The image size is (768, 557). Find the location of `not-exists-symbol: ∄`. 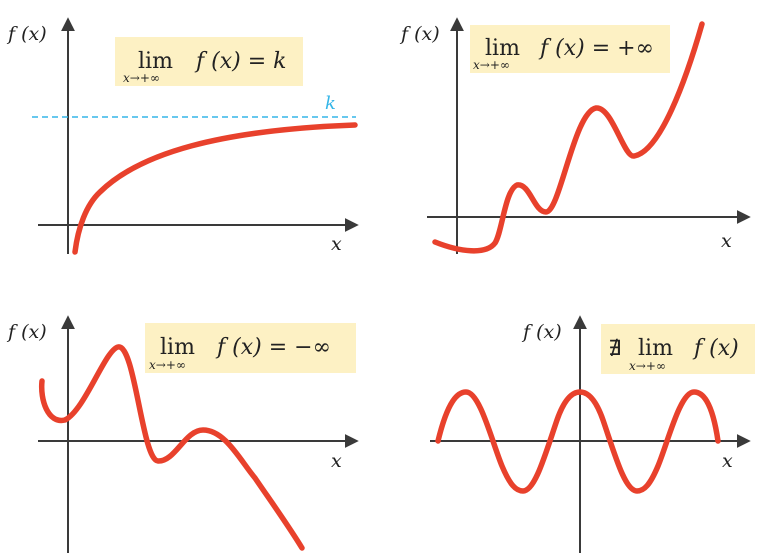

not-exists-symbol: ∄ is located at coordinates (614, 348).